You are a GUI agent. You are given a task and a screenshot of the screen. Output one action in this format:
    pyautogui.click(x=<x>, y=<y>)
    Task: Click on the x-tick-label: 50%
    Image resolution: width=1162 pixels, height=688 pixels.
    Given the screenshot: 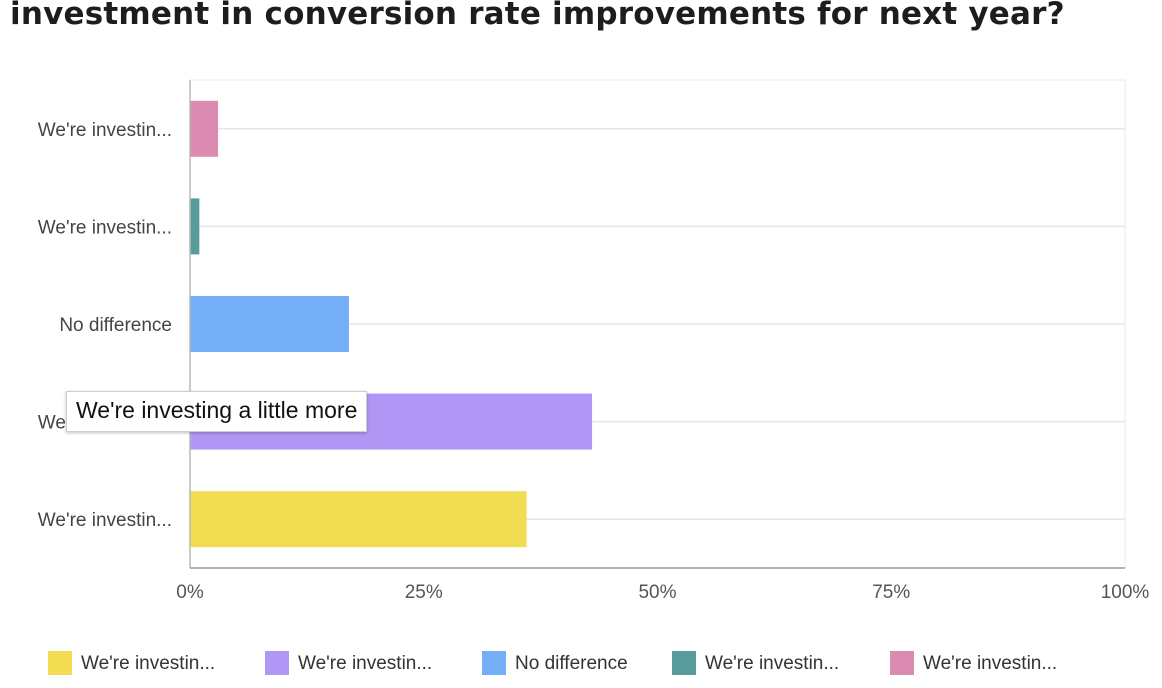 What is the action you would take?
    pyautogui.click(x=657, y=592)
    